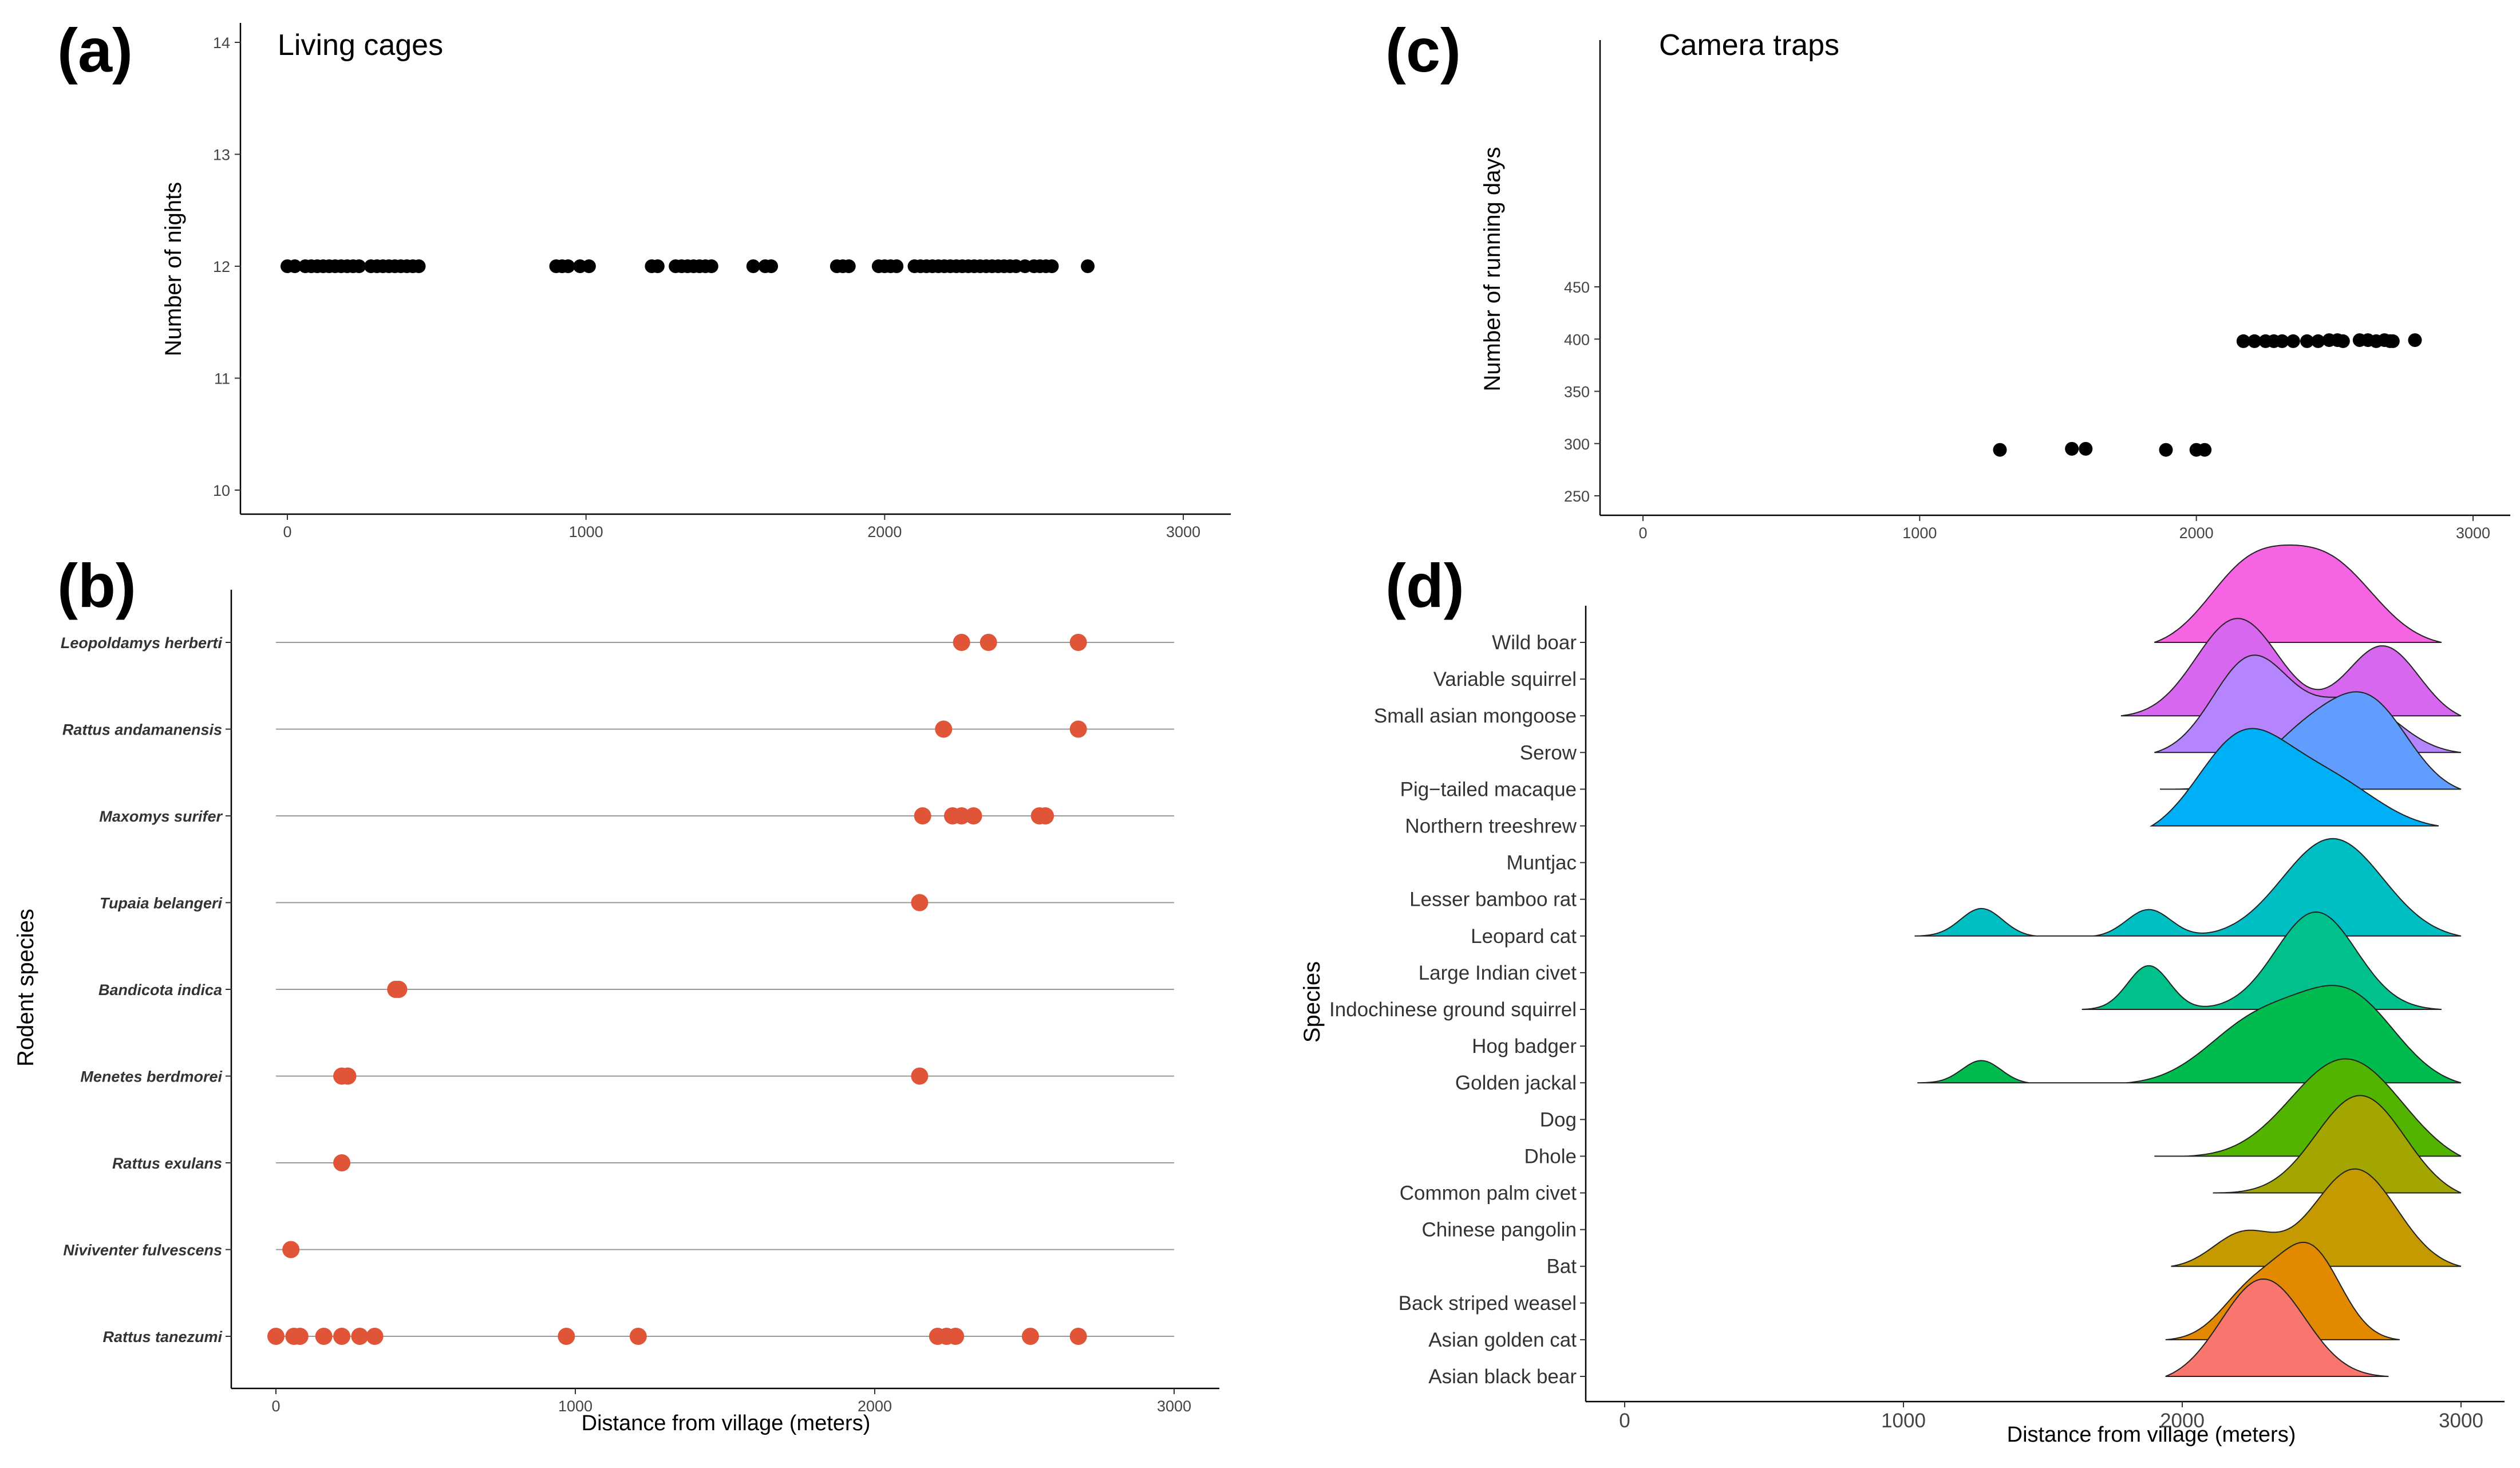  I want to click on y-tick-label-c: 300, so click(1577, 445).